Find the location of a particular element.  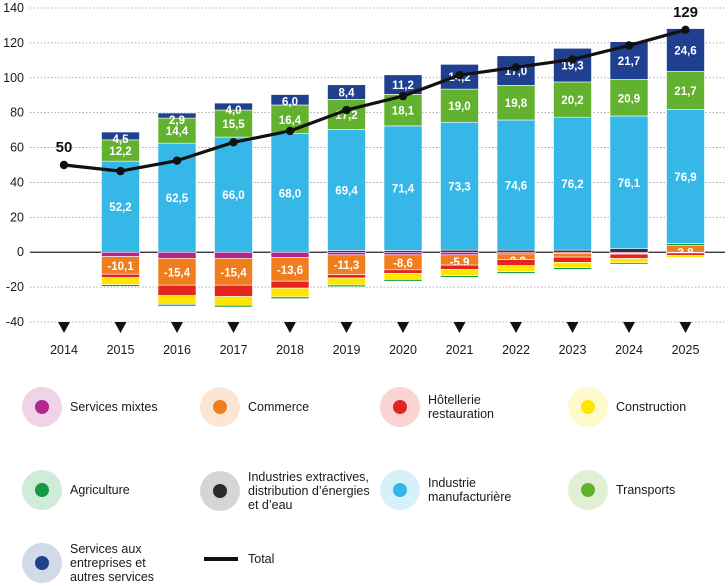

data-label-services_entreprises: 4,5 is located at coordinates (121, 140).